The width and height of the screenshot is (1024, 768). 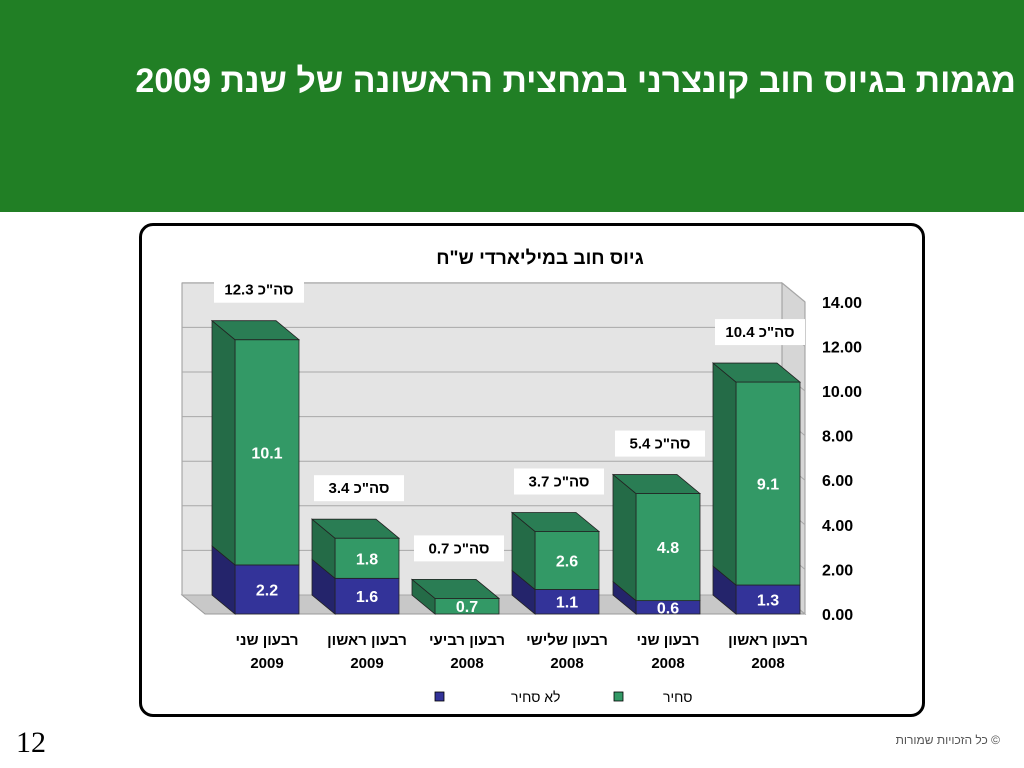 What do you see at coordinates (837, 615) in the screenshot?
I see `y-tick-label: 0.00` at bounding box center [837, 615].